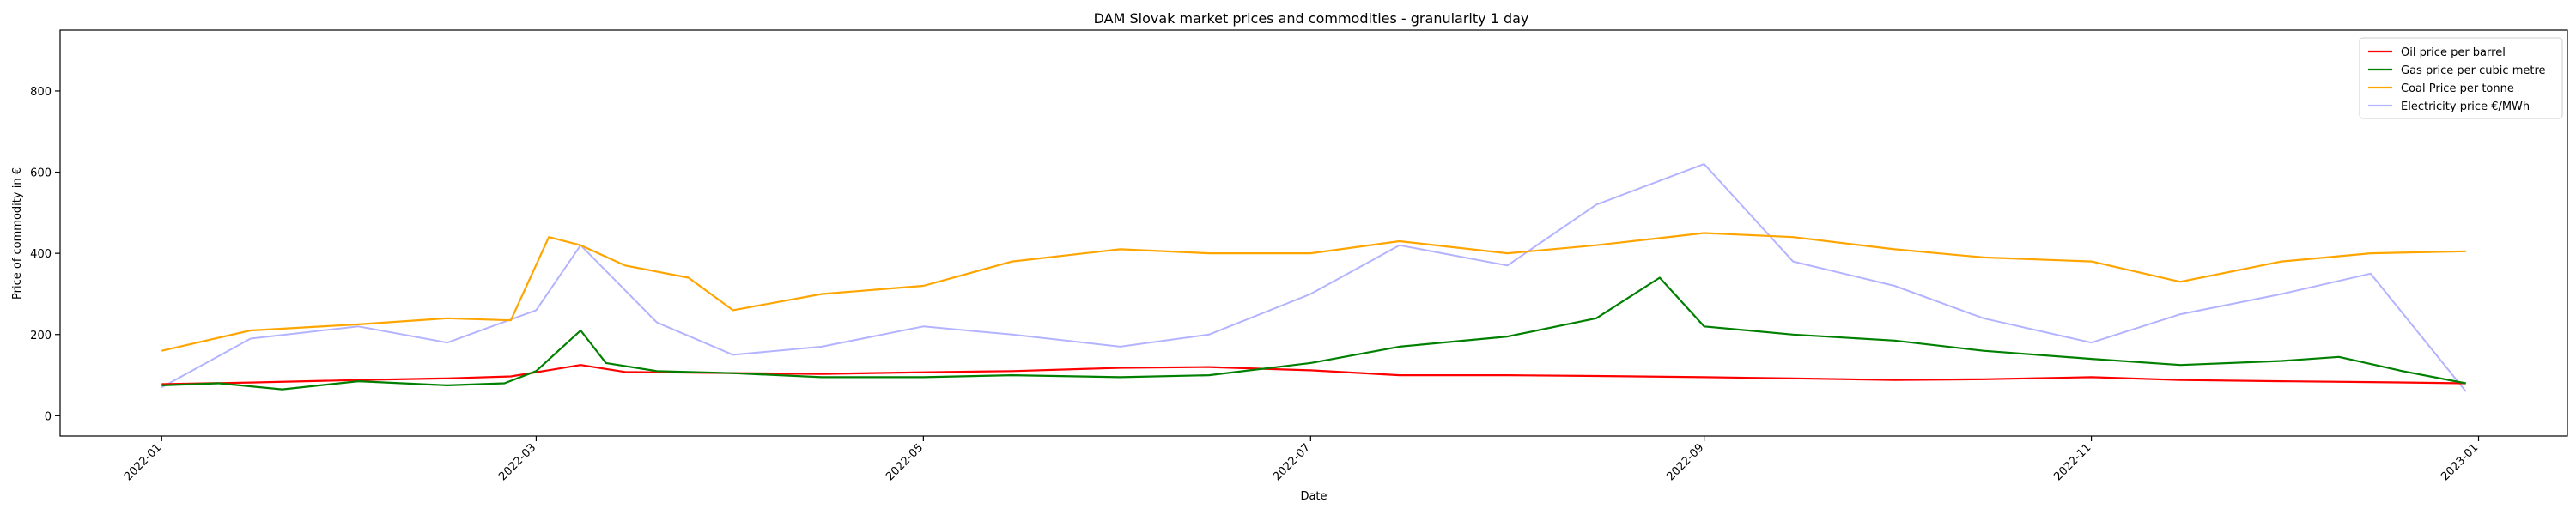 The image size is (2576, 515). Describe the element at coordinates (2457, 88) in the screenshot. I see `legend-entry: Coal Price per tonne` at that location.